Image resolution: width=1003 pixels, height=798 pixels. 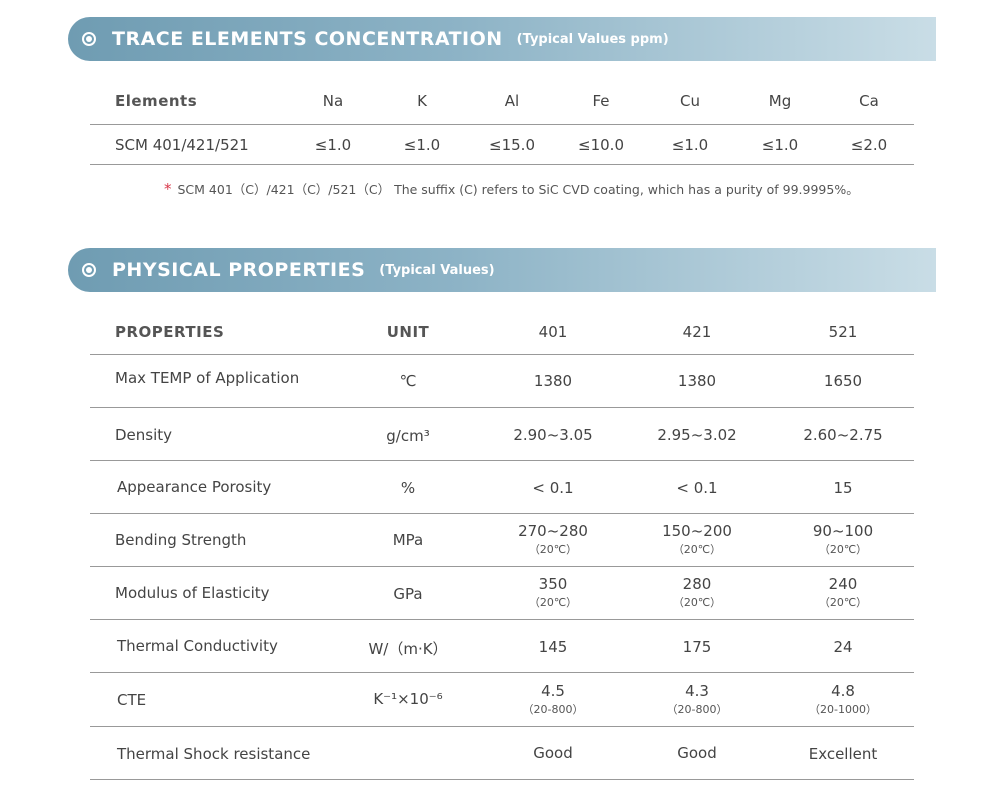 What do you see at coordinates (697, 332) in the screenshot?
I see `header-421: 421` at bounding box center [697, 332].